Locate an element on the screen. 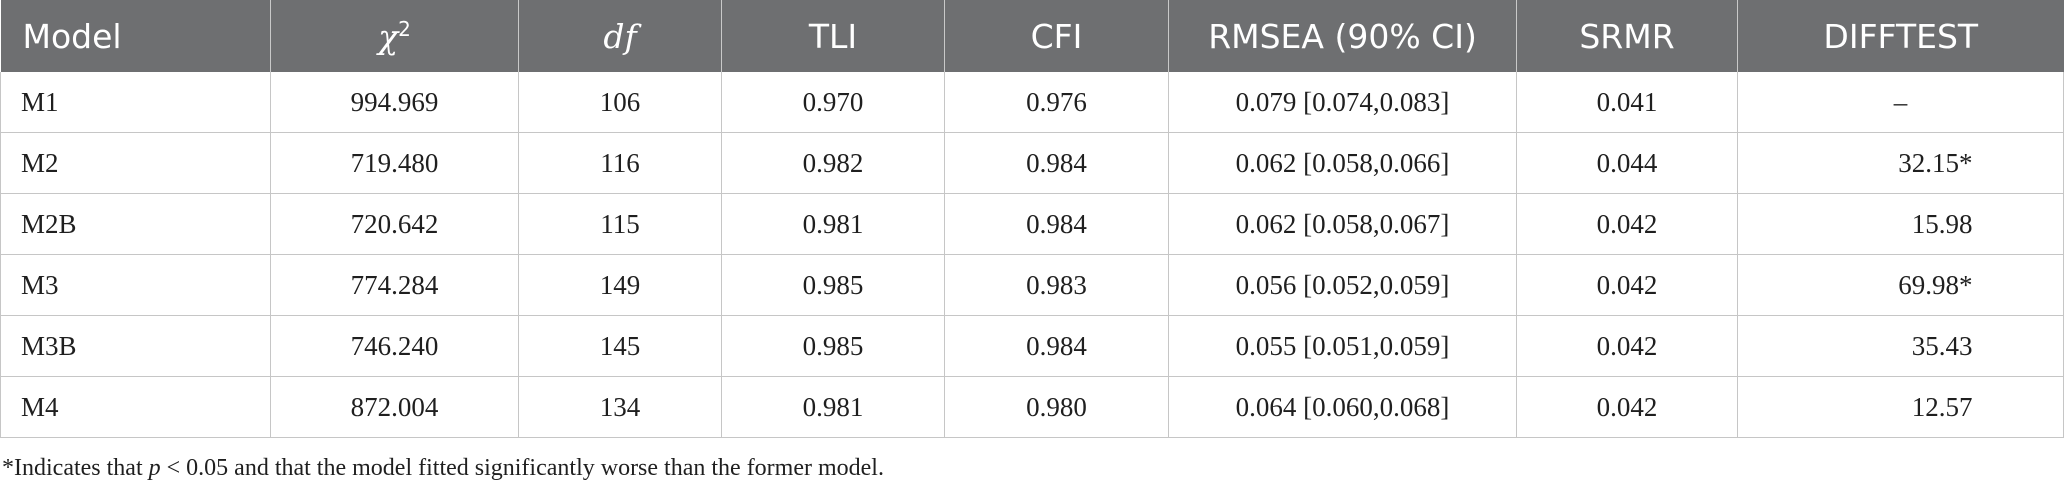  cell-model: M4 is located at coordinates (135, 407).